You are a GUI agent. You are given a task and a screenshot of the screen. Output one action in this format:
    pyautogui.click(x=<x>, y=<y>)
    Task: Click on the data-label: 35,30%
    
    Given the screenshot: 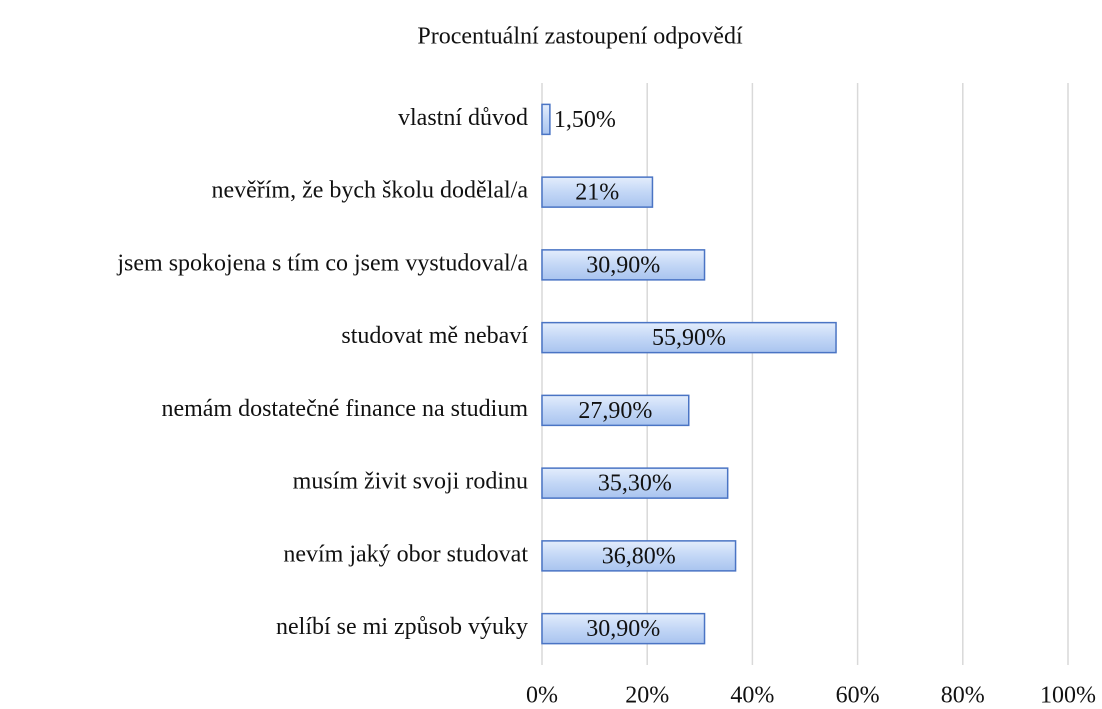 What is the action you would take?
    pyautogui.click(x=635, y=484)
    